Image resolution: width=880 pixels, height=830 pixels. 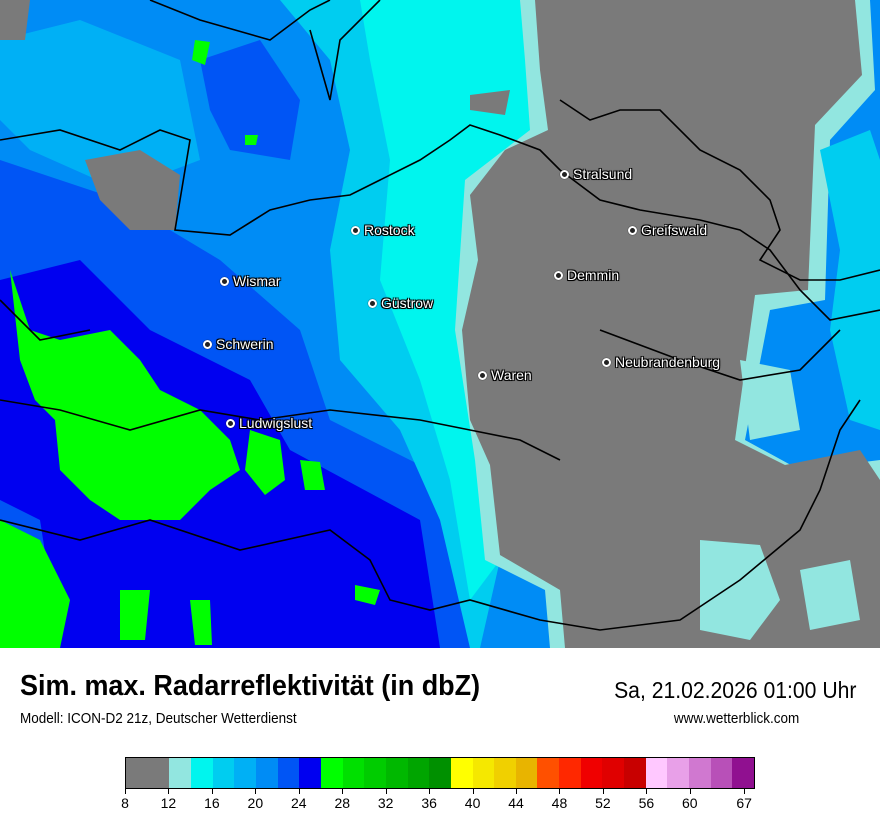 What do you see at coordinates (850, 280) in the screenshot?
I see `echo-right-patch` at bounding box center [850, 280].